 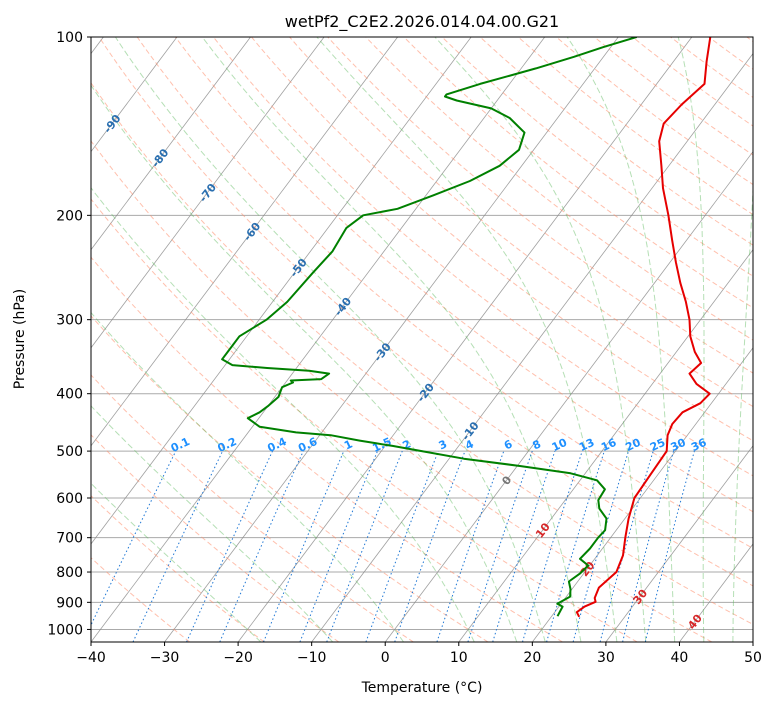 What do you see at coordinates (69, 395) in the screenshot?
I see `y-tick-label: 400` at bounding box center [69, 395].